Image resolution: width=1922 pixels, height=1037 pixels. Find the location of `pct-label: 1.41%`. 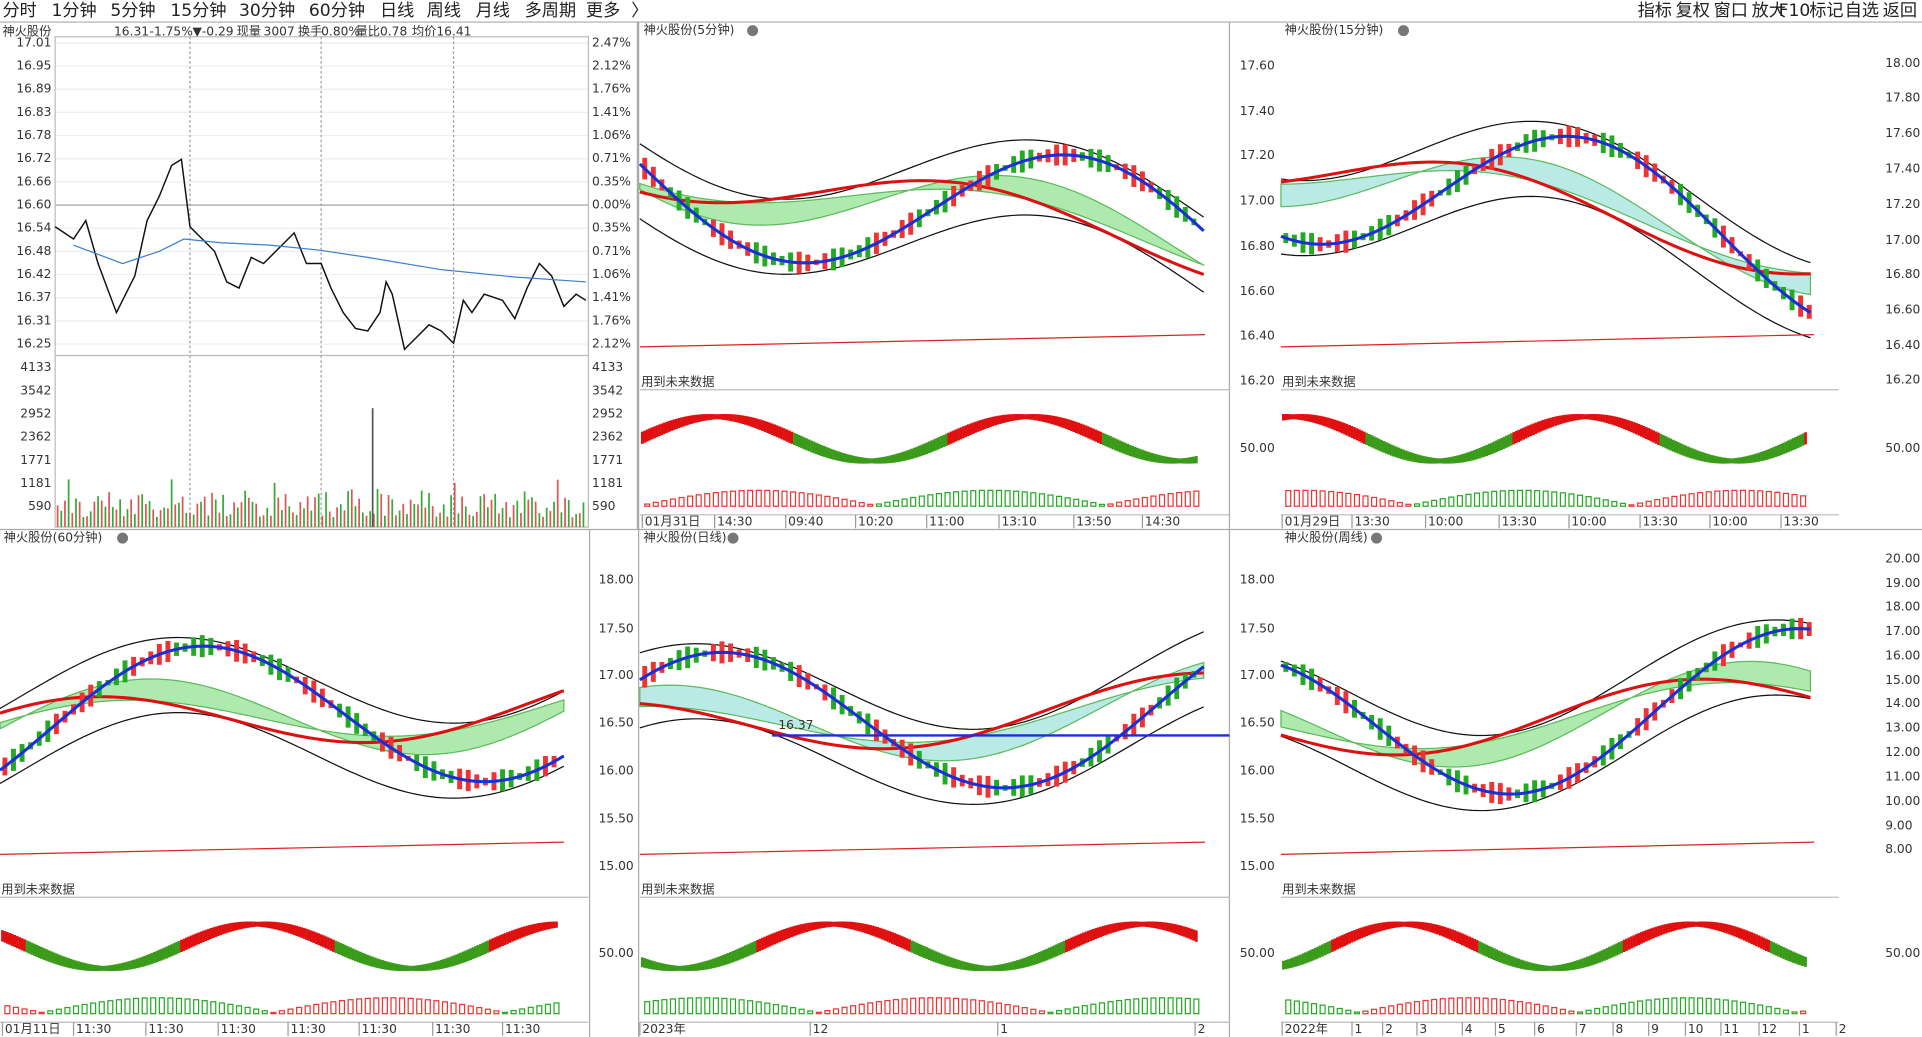

pct-label: 1.41% is located at coordinates (611, 112).